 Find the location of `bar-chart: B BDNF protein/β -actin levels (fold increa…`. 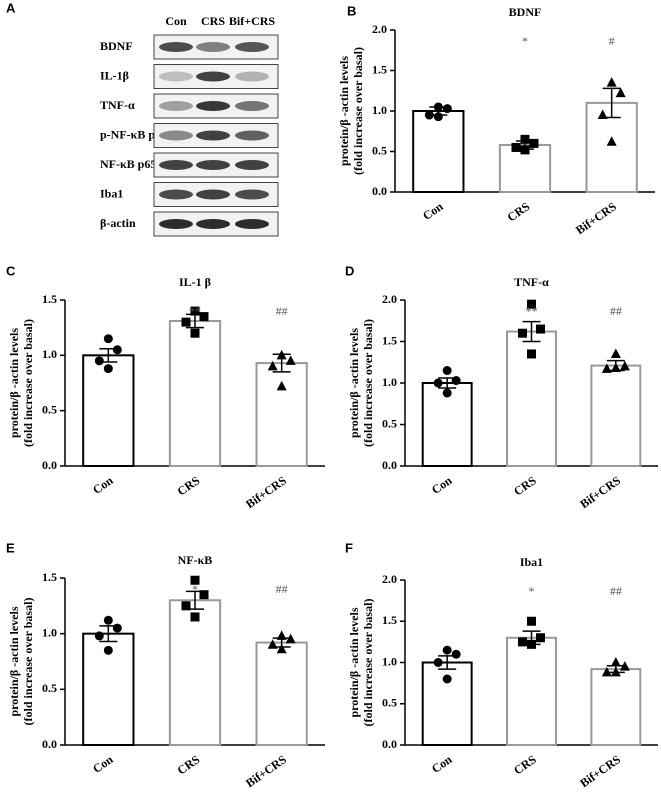

bar-chart: B BDNF protein/β -actin levels (fold increa… is located at coordinates (496, 120).